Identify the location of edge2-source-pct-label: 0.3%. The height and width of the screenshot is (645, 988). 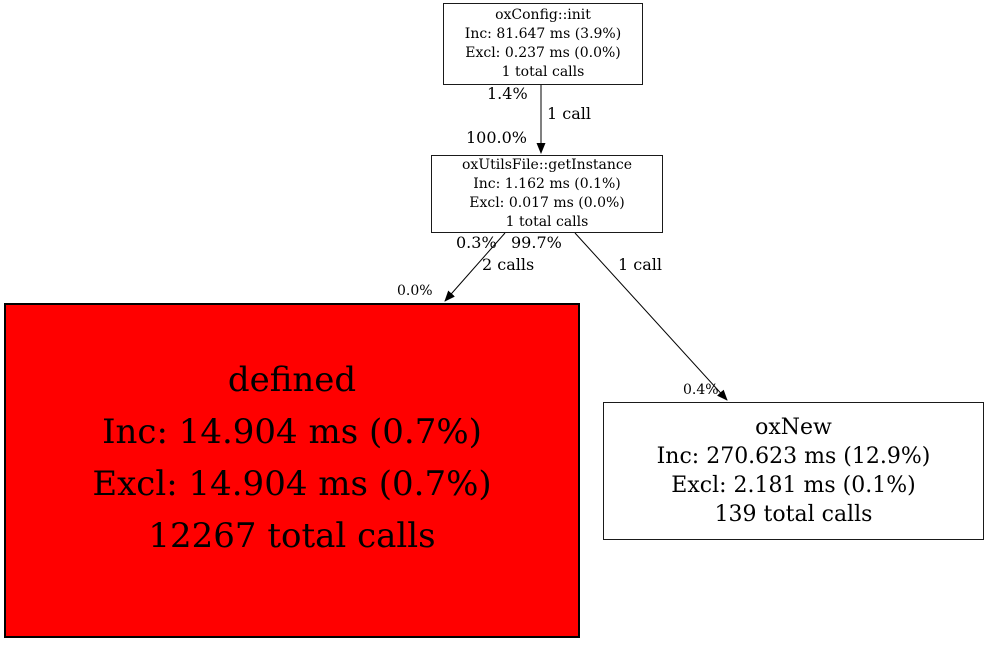
(476, 242).